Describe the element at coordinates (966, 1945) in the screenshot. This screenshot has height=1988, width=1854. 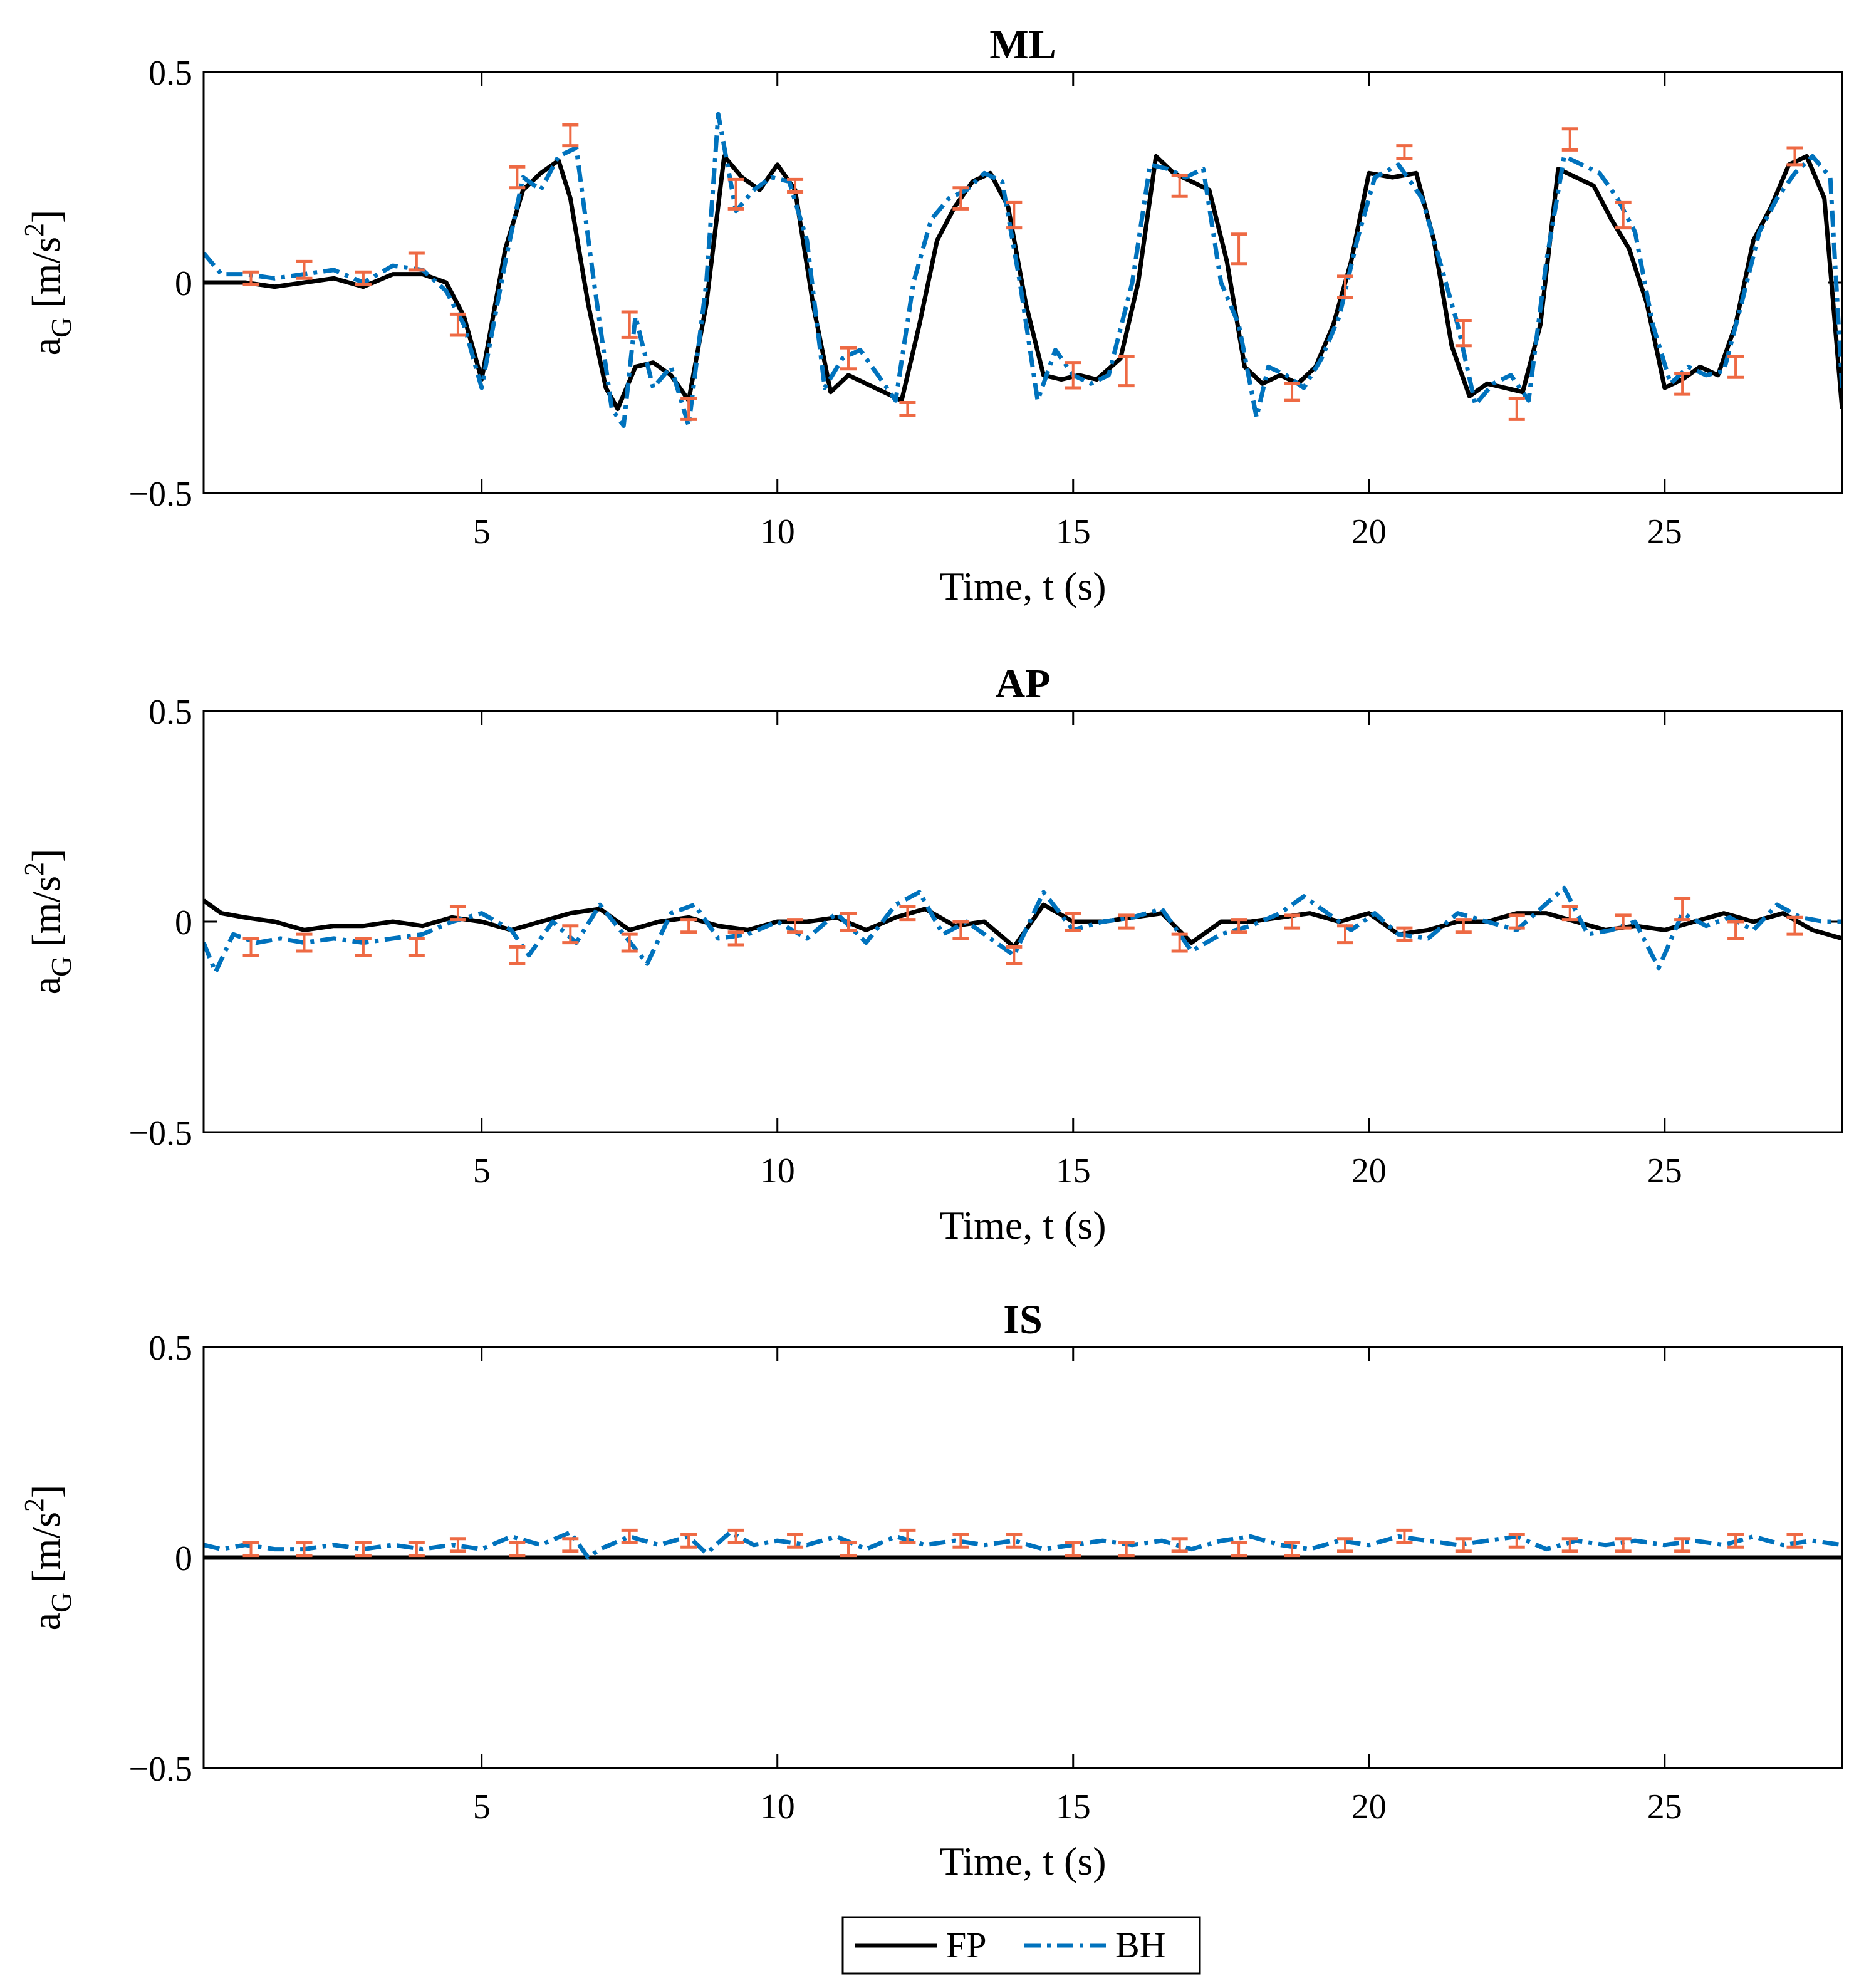
I see `legend-fp-label: FP` at that location.